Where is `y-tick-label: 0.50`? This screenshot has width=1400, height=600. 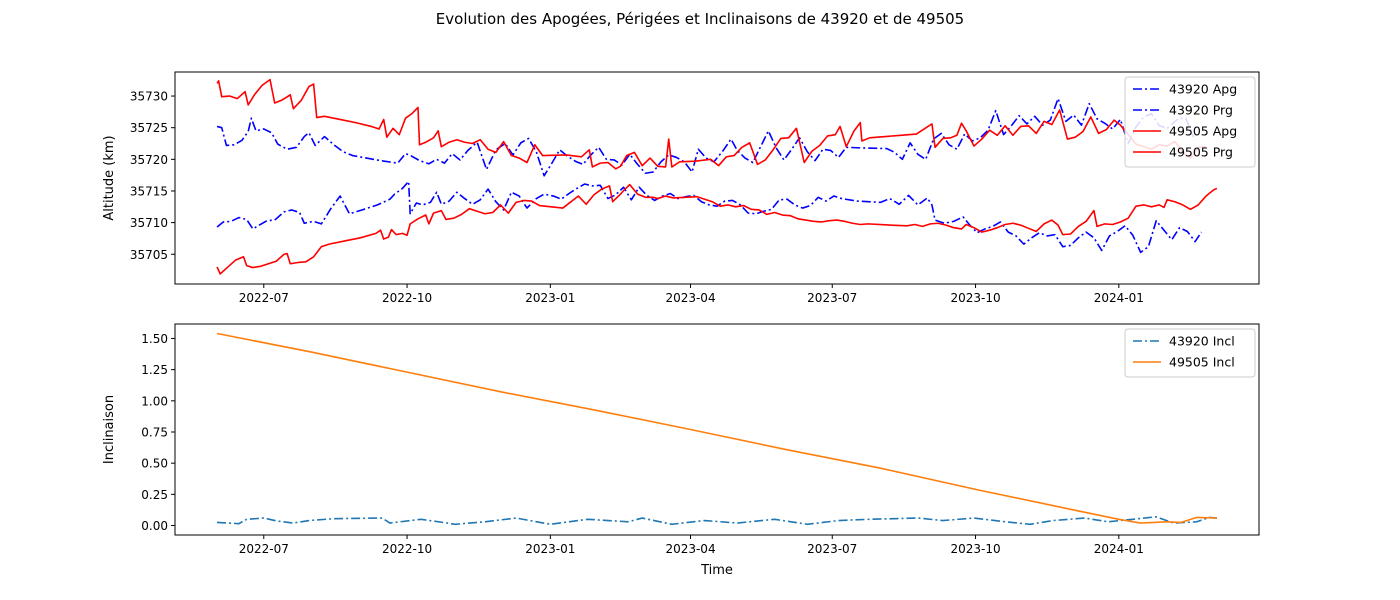
y-tick-label: 0.50 is located at coordinates (154, 464).